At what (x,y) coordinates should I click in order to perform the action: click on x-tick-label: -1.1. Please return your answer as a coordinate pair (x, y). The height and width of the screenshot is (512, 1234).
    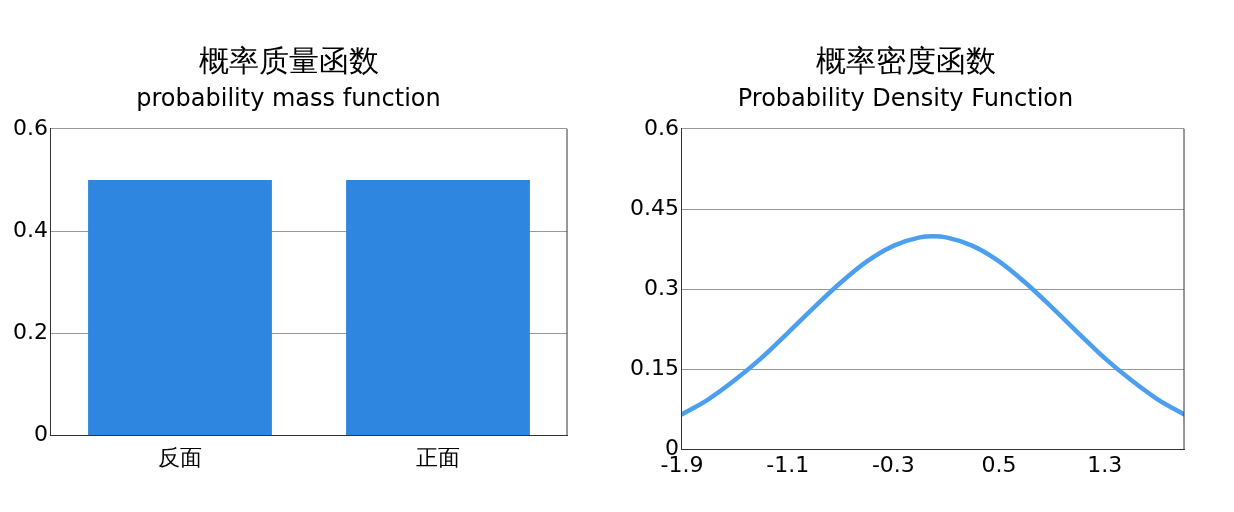
    Looking at the image, I should click on (788, 464).